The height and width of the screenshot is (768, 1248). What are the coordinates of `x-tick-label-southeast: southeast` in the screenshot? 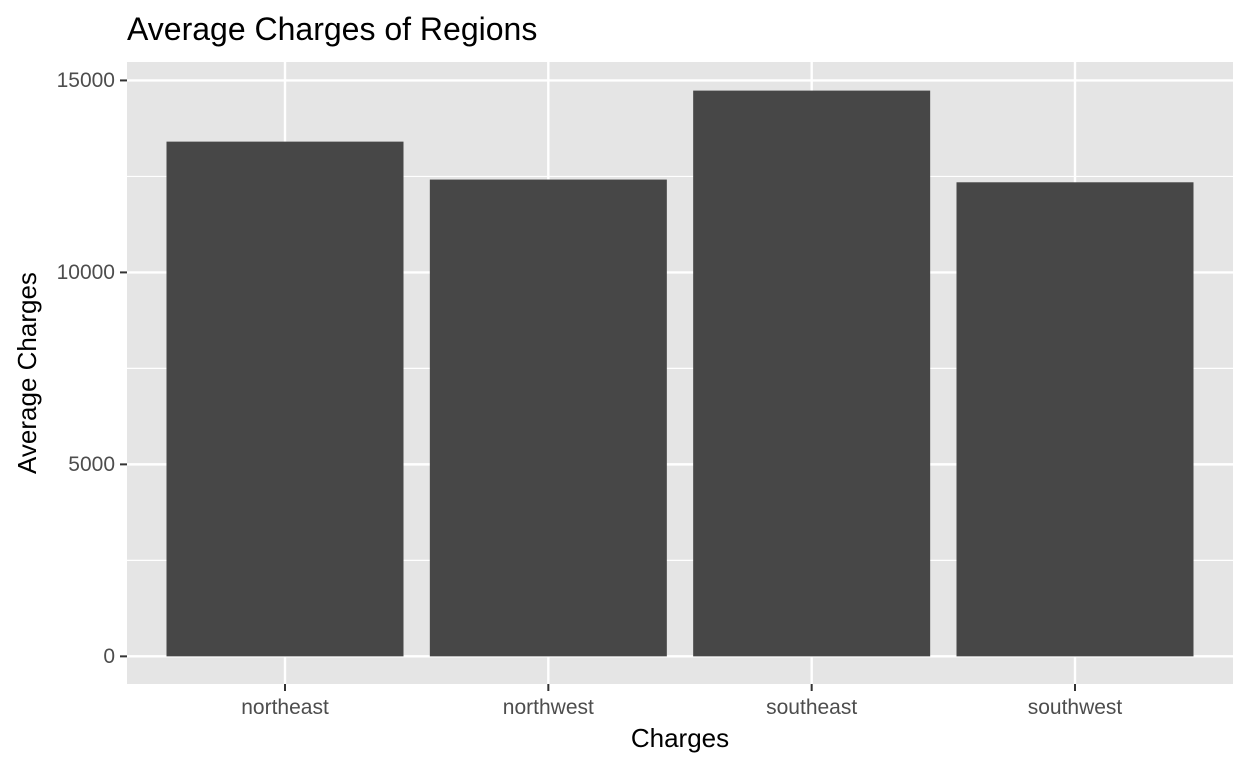 It's located at (811, 707).